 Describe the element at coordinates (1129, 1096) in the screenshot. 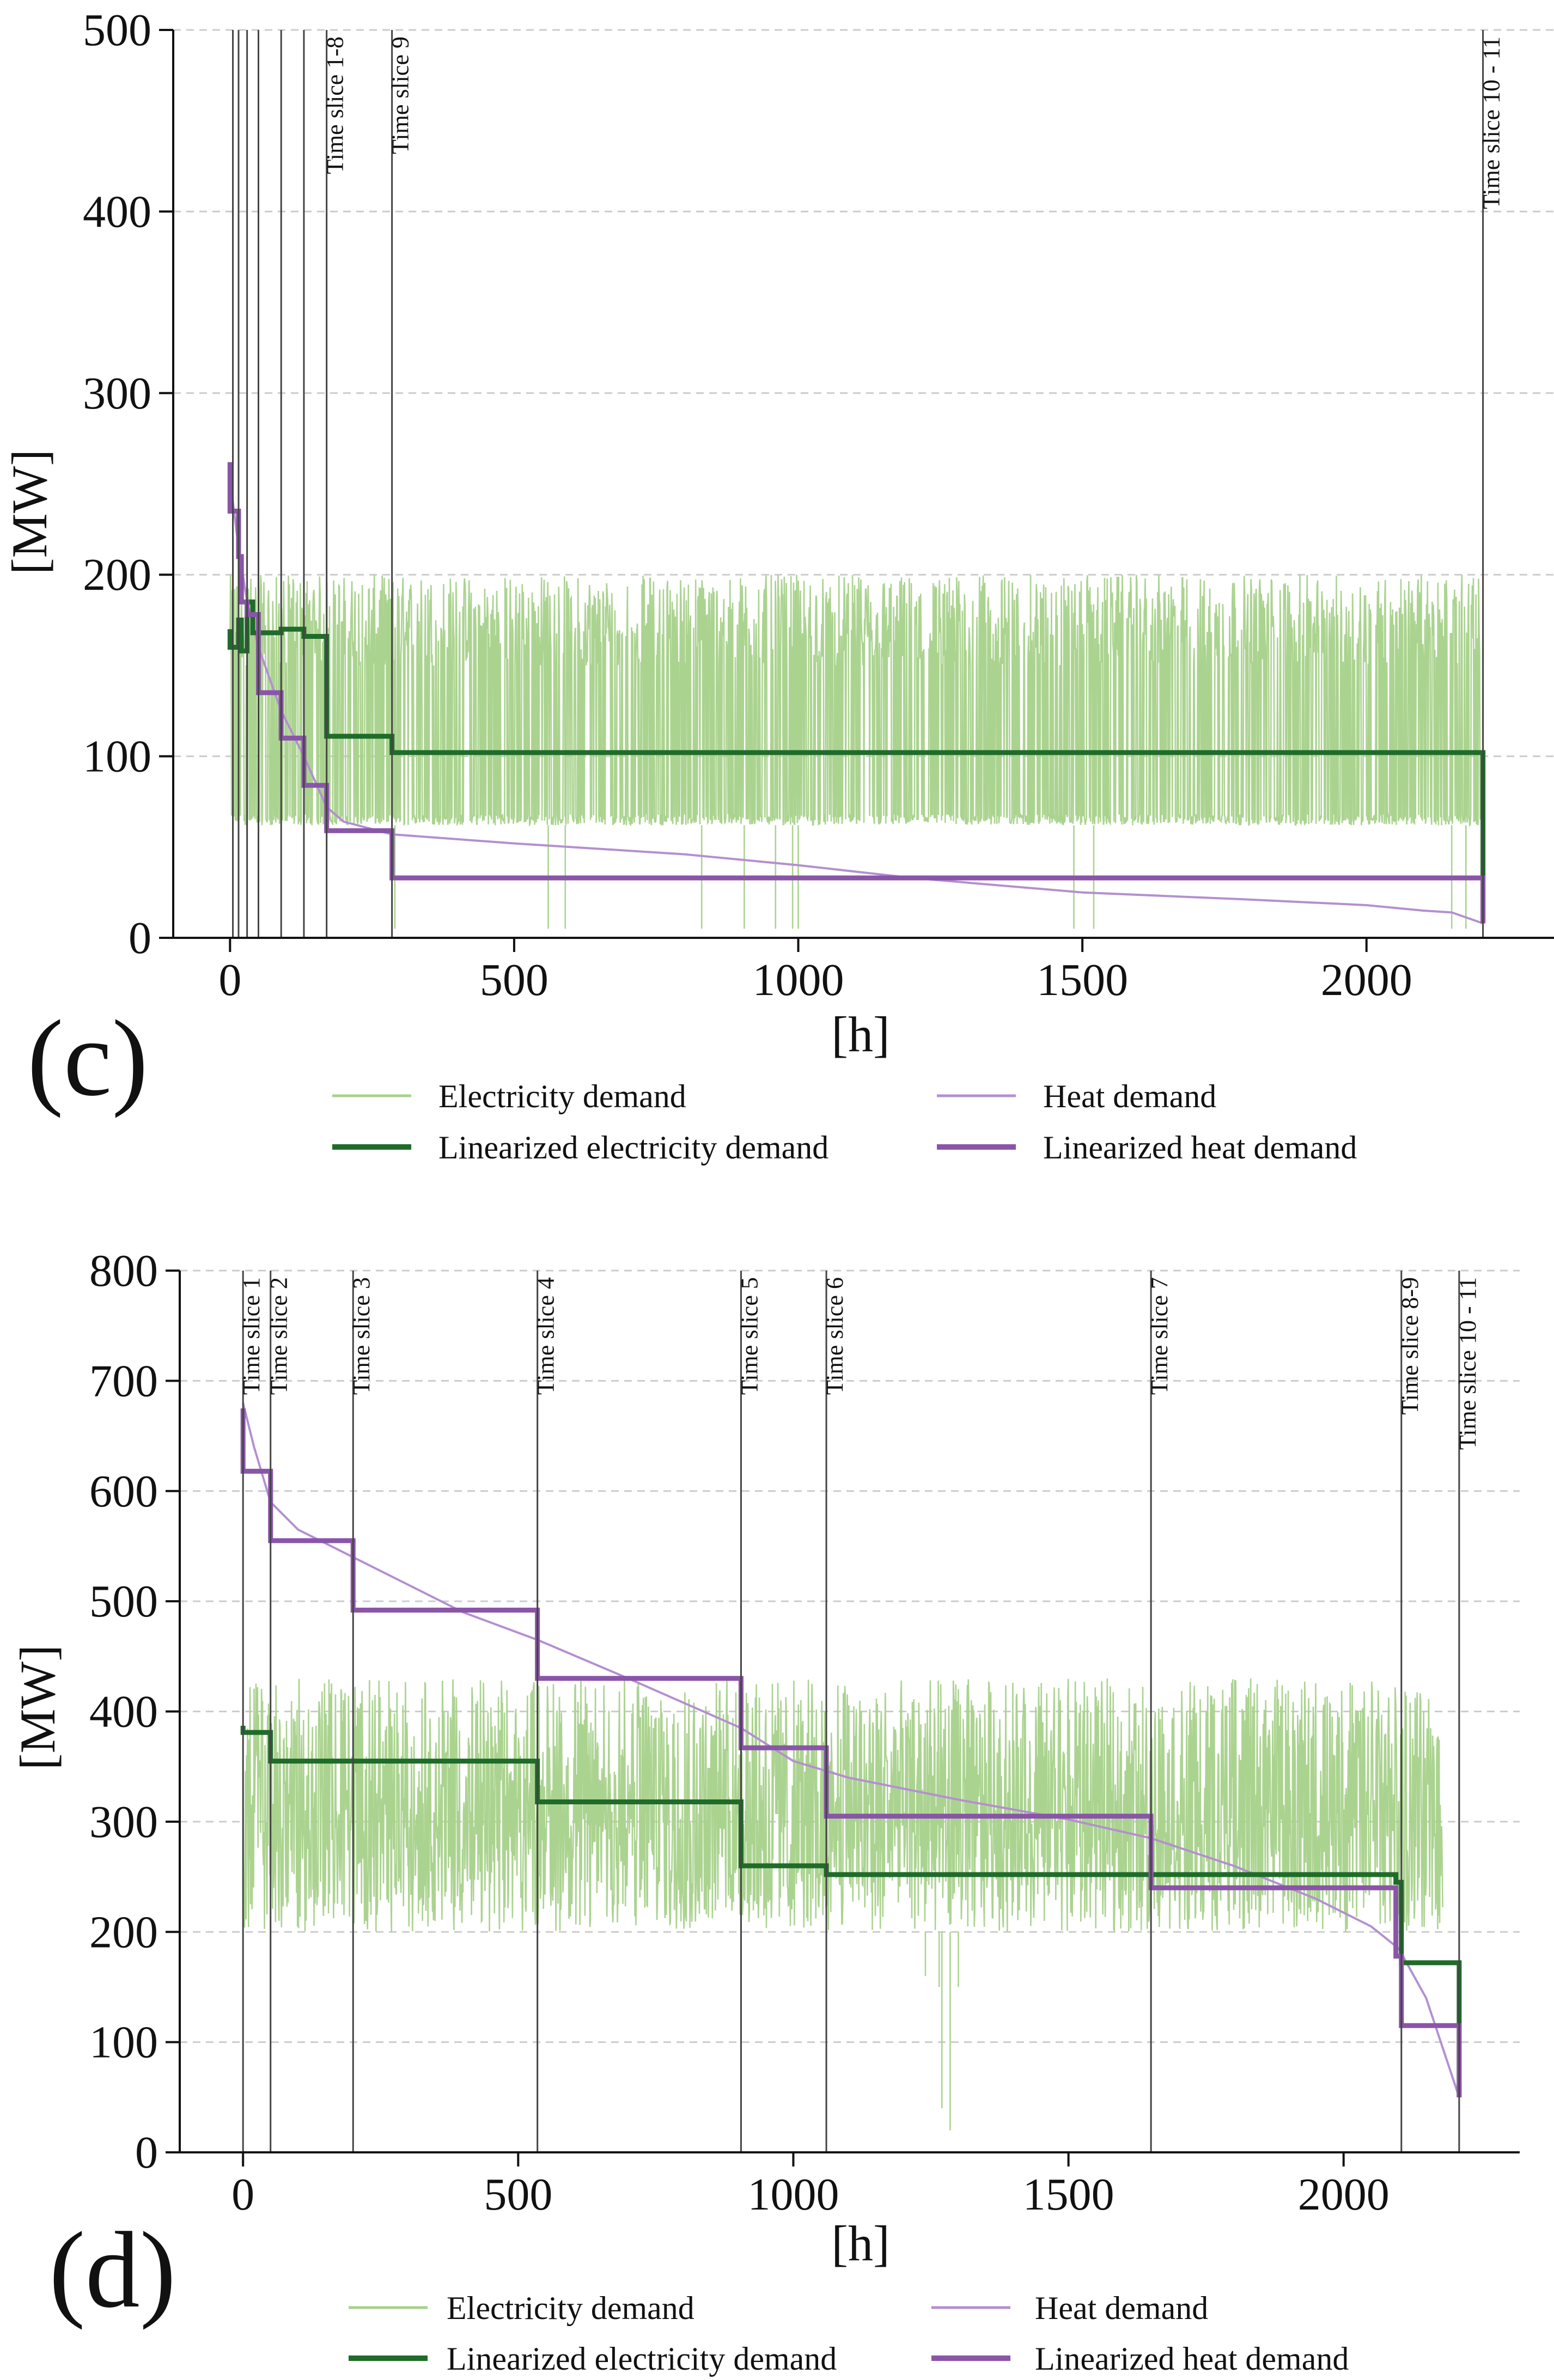

I see `legend-c-heat-label: Heat demand` at that location.